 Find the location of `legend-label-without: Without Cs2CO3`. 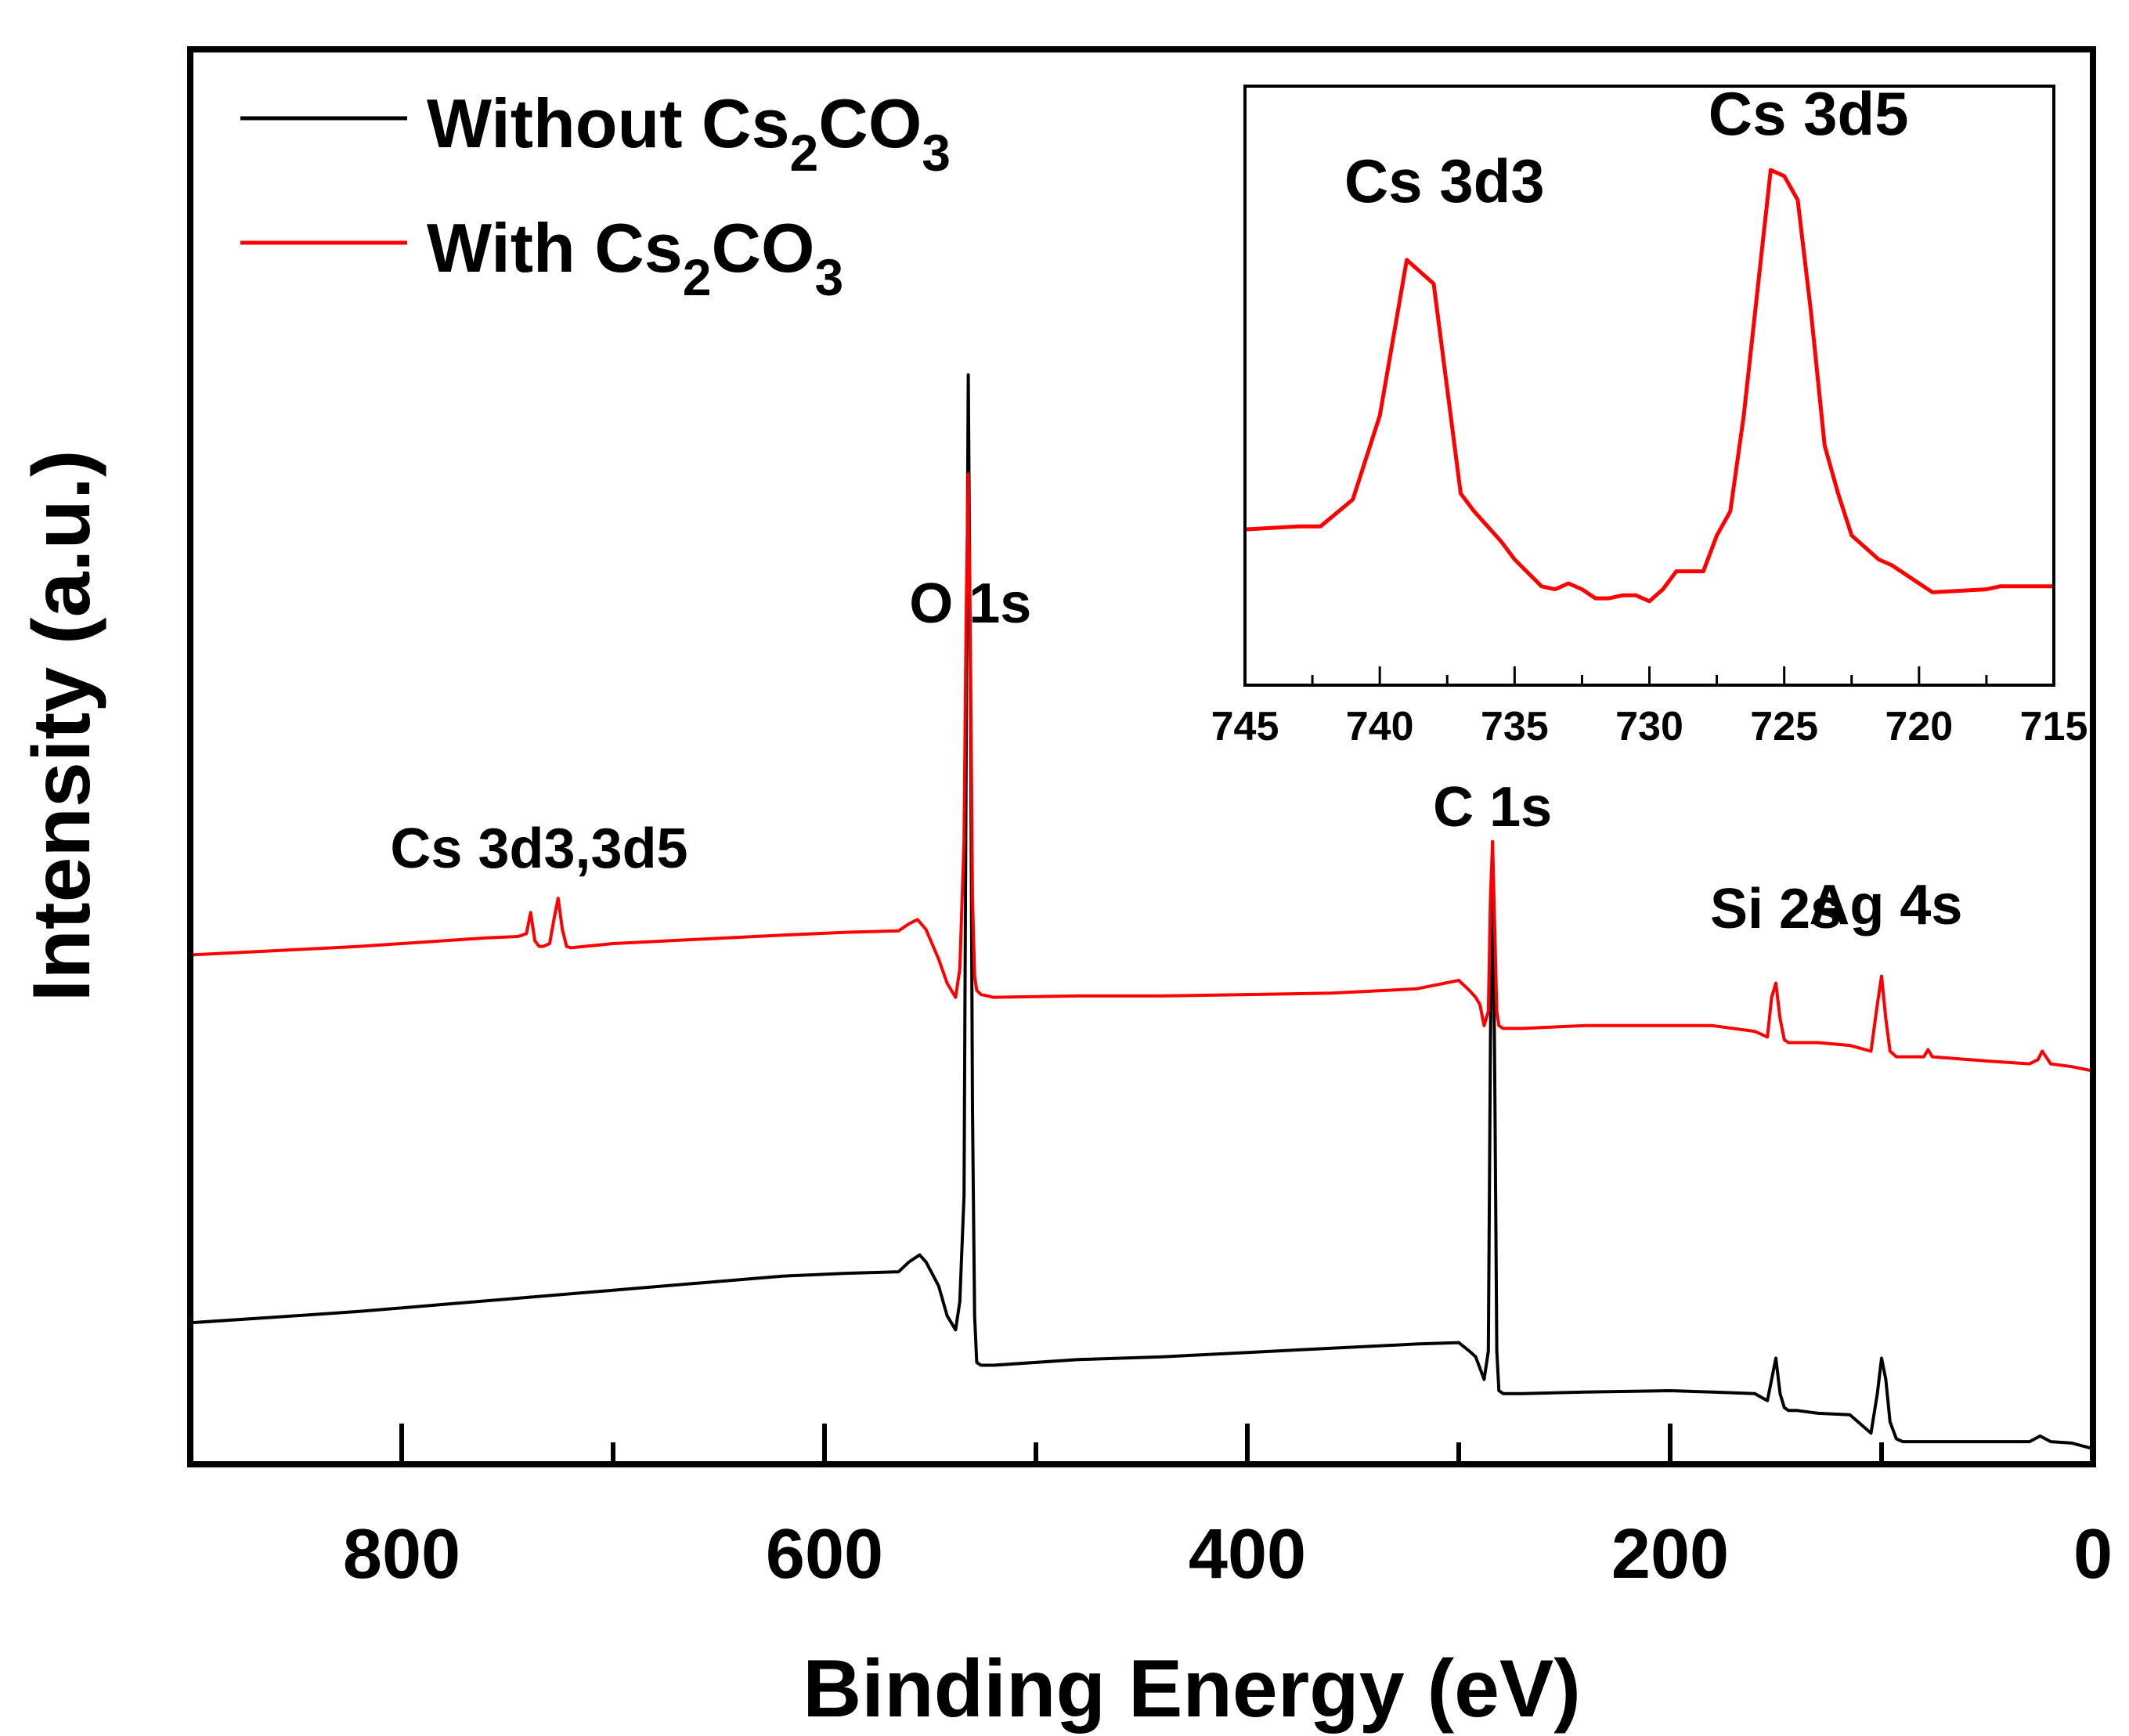

legend-label-without: Without Cs2CO3 is located at coordinates (689, 133).